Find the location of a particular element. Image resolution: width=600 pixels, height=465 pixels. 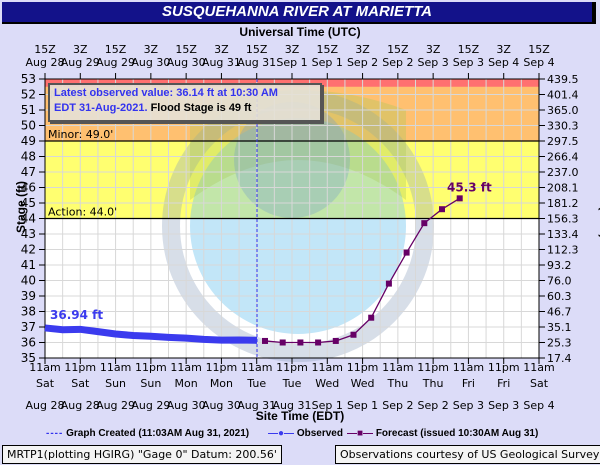

stage-tick-label: 53 is located at coordinates (28, 79).